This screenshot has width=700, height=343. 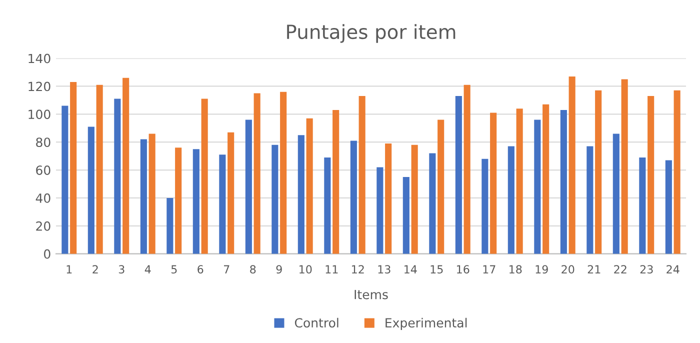 What do you see at coordinates (47, 254) in the screenshot?
I see `y-tick-label: 0` at bounding box center [47, 254].